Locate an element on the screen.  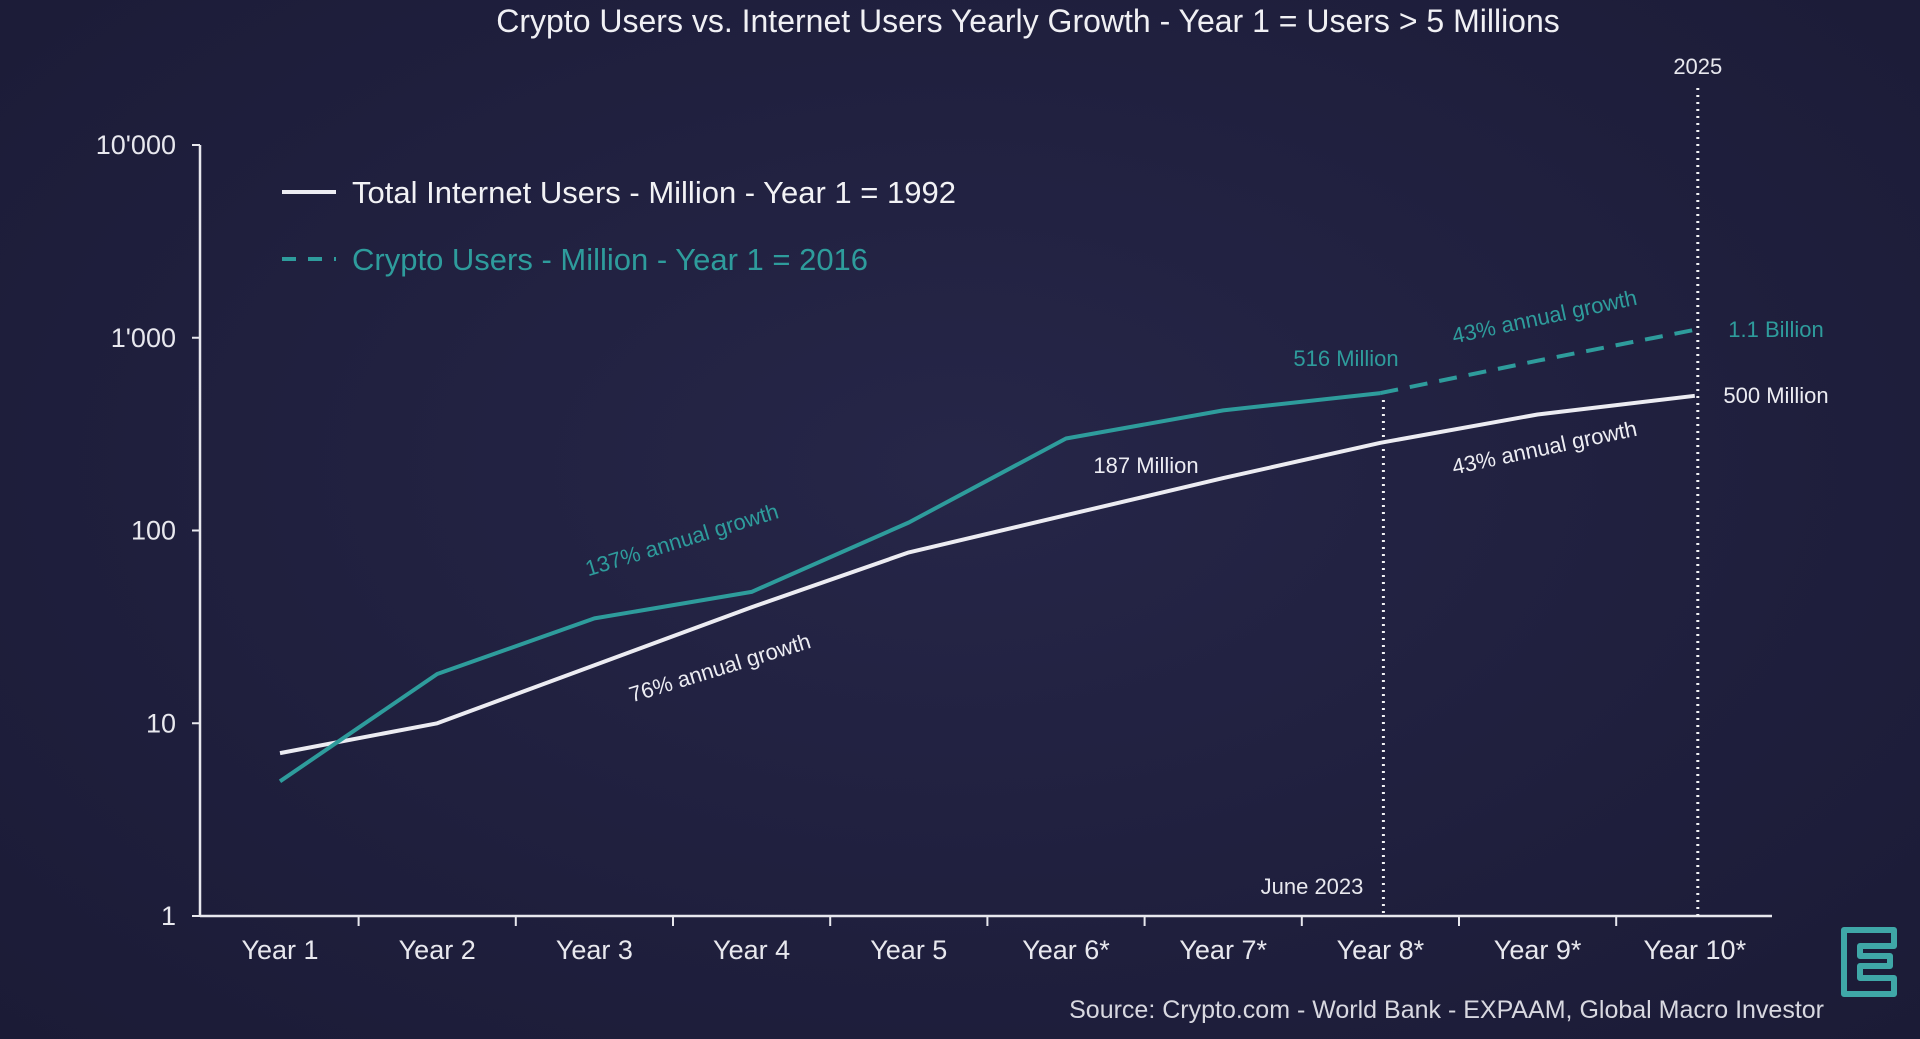
x-tick-label: Year 7* is located at coordinates (1223, 950).